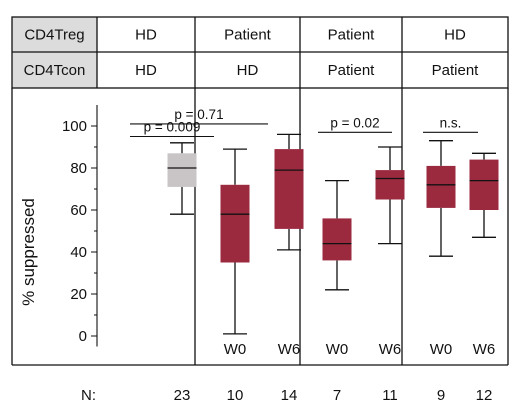 The image size is (520, 420). Describe the element at coordinates (354, 122) in the screenshot. I see `p-value-label: p = 0.02` at that location.